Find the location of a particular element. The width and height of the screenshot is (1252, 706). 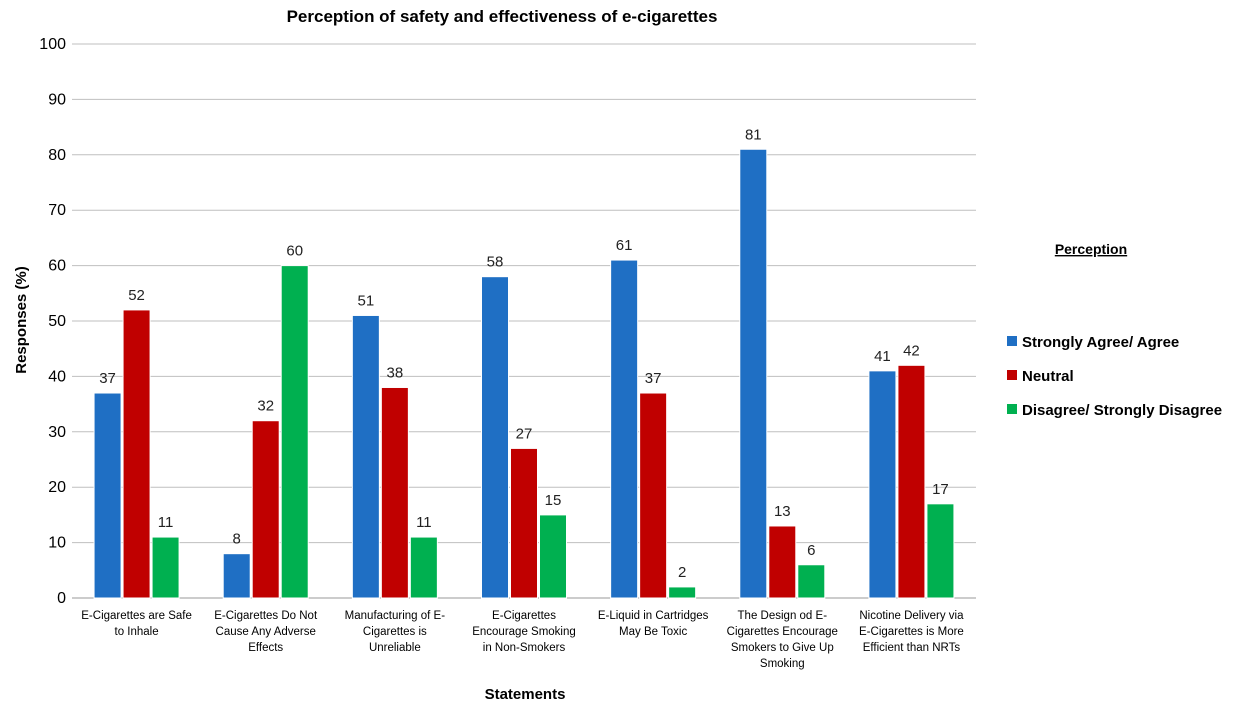

x-tick-label: E-Liquid in Cartridges May Be Toxic is located at coordinates (653, 624).